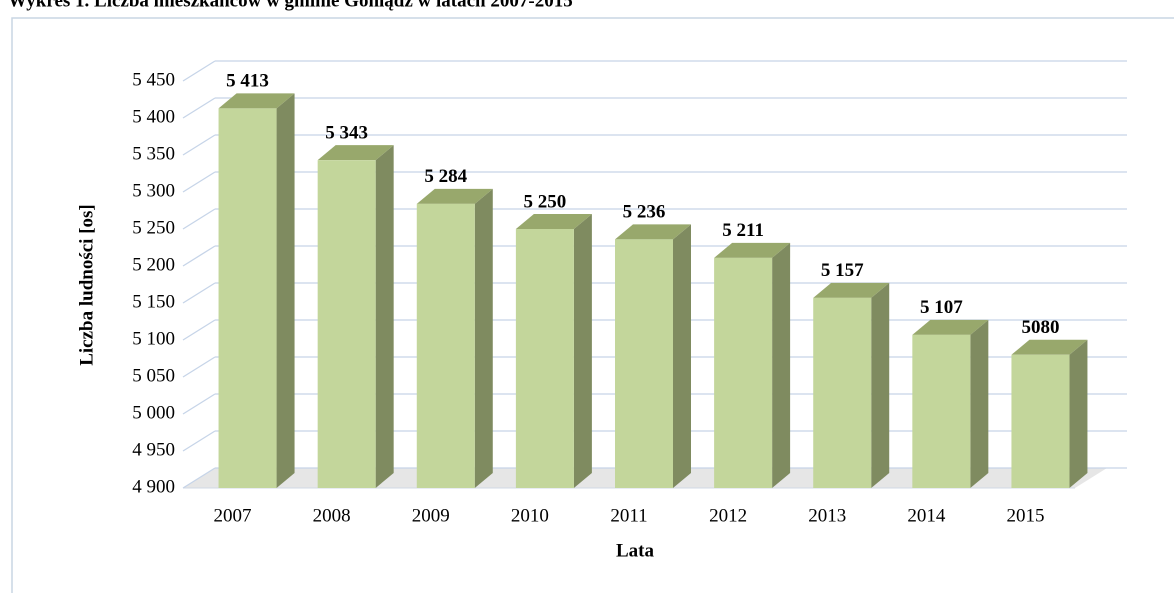 This screenshot has height=593, width=1174. Describe the element at coordinates (153, 79) in the screenshot. I see `y-tick-label: 5 450` at that location.